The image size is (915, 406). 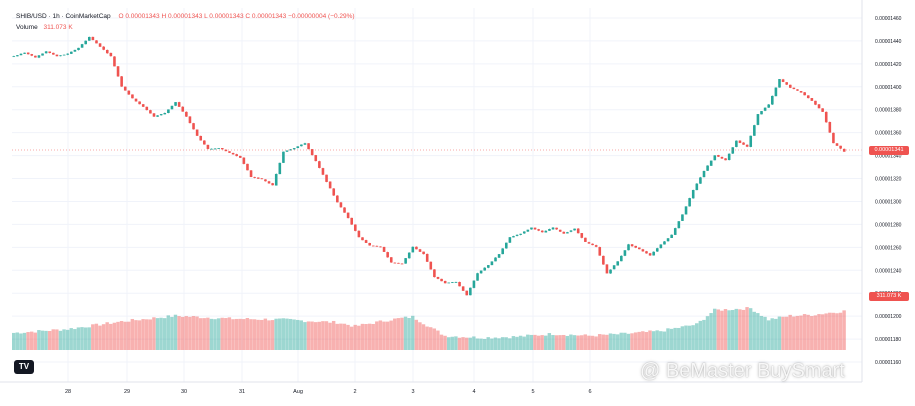 I want to click on symbol-title: SHIB/USD · 1h · CoinMarketCap, so click(x=63, y=16).